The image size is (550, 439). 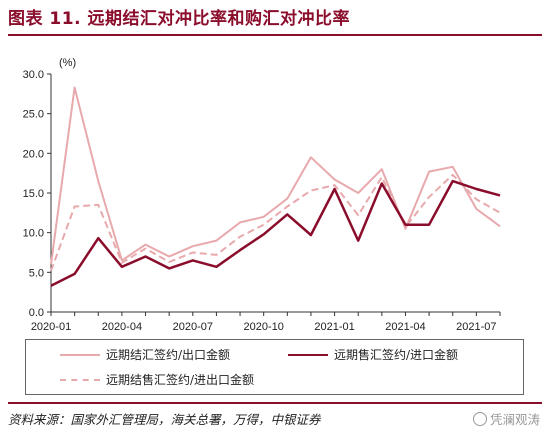 What do you see at coordinates (405, 327) in the screenshot?
I see `x-tick-label: 2021-04` at bounding box center [405, 327].